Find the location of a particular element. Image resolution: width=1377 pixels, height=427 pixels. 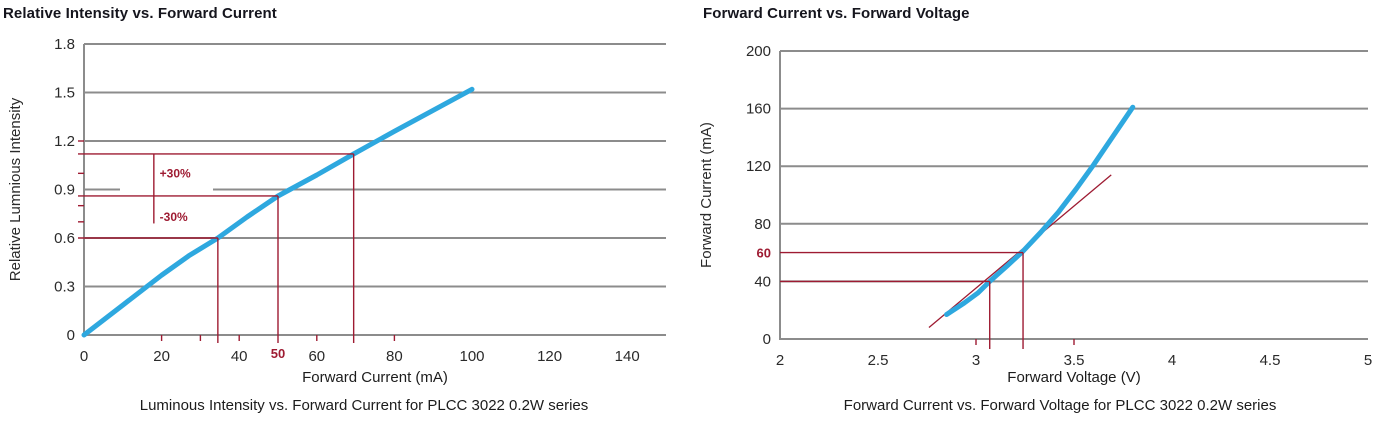

x-tick-label: 60 is located at coordinates (316, 356).